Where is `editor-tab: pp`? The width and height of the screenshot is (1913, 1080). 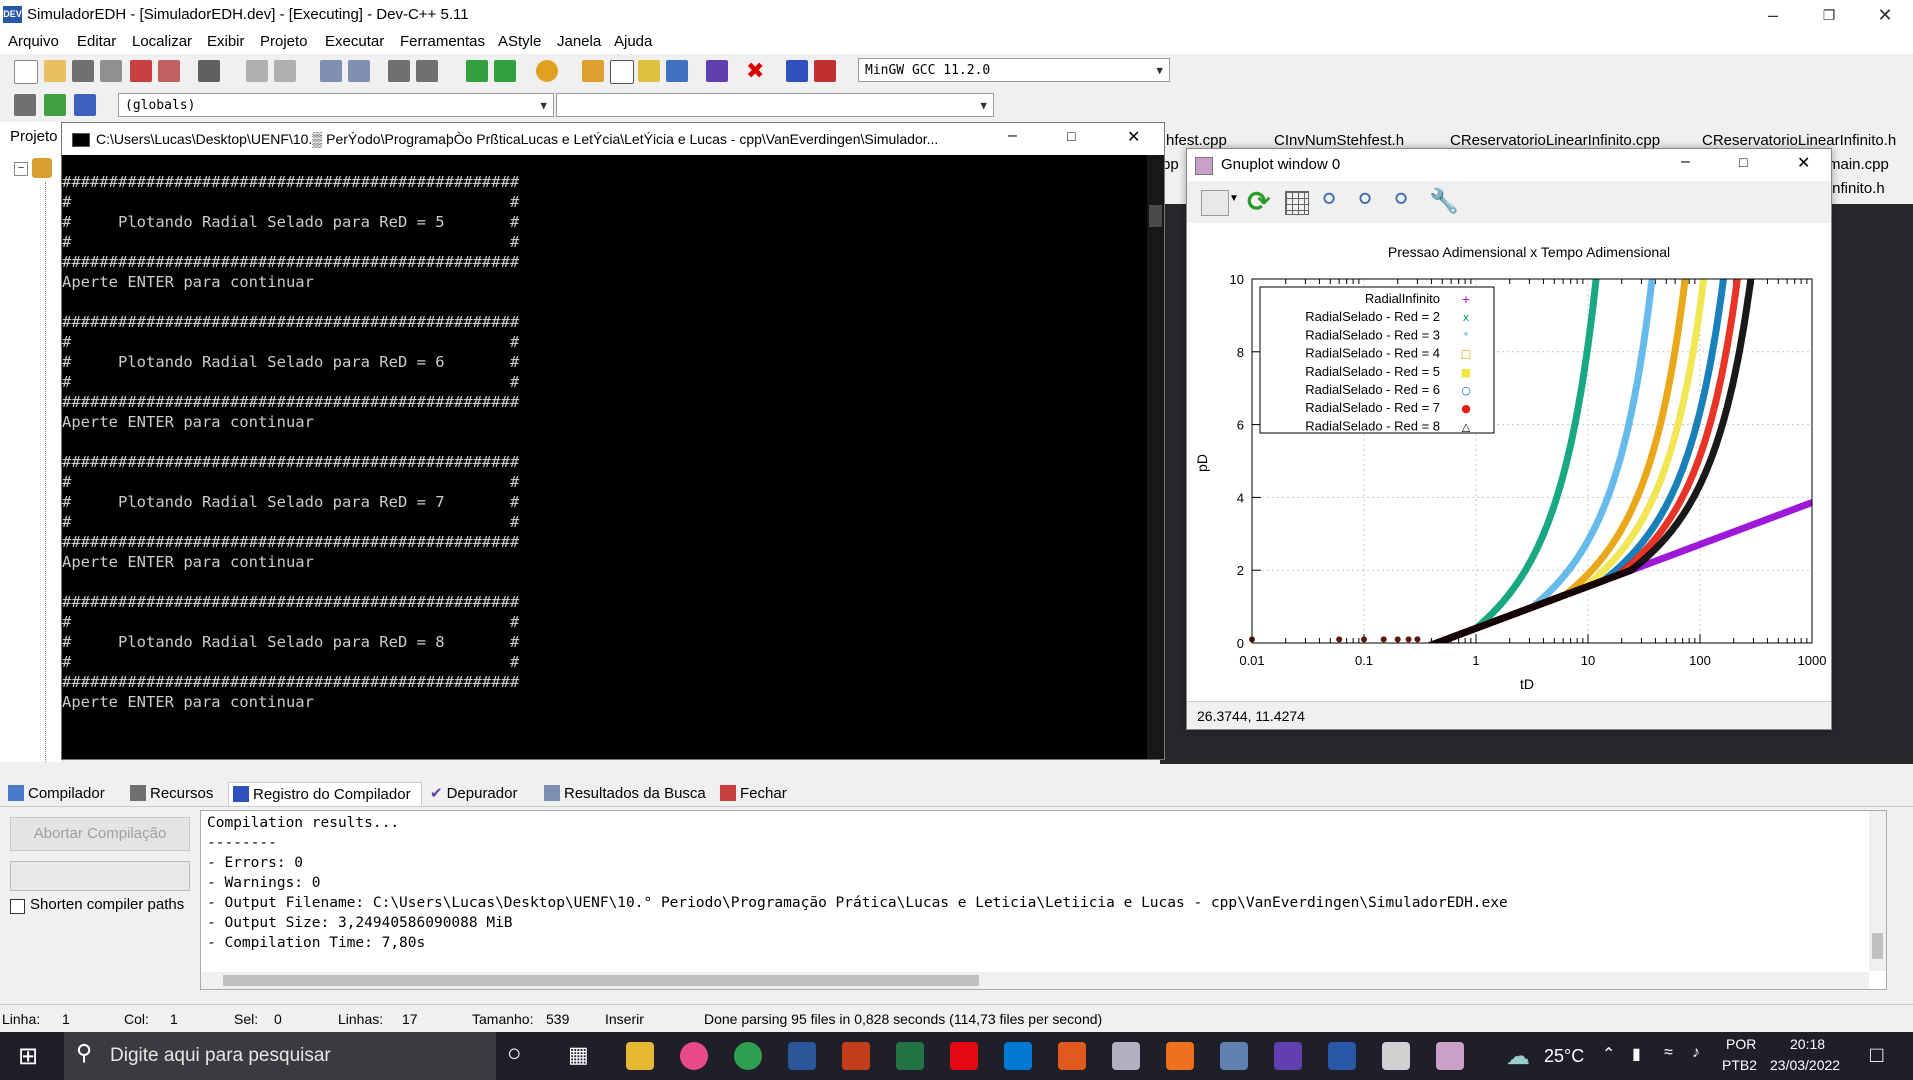
editor-tab: pp is located at coordinates (1170, 164).